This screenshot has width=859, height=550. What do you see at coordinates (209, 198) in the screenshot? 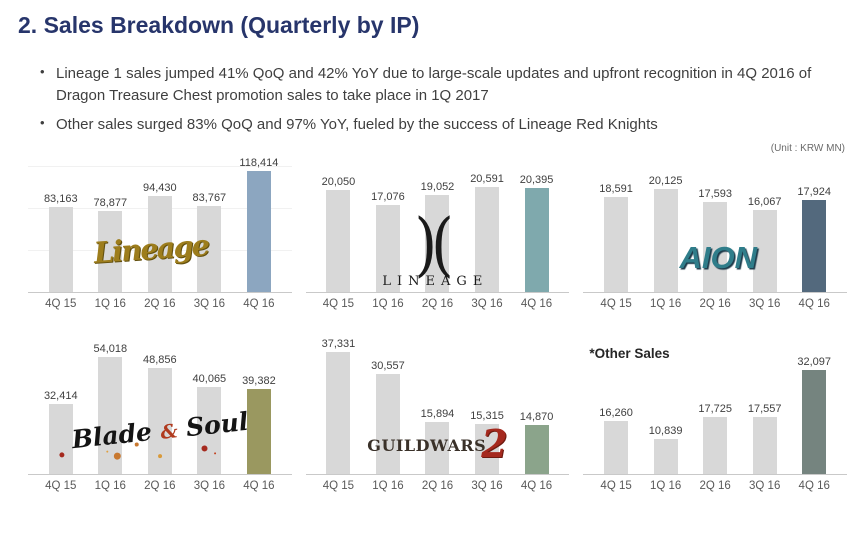
I see `bar-value-label: 83,767` at bounding box center [209, 198].